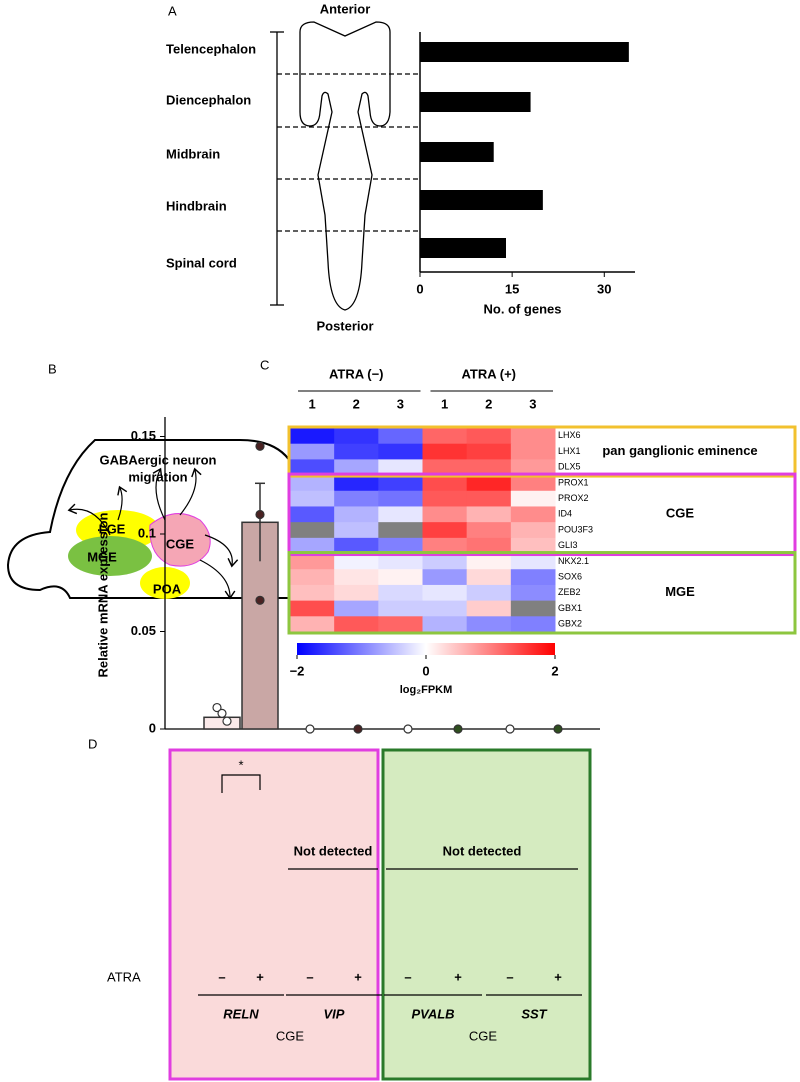  I want to click on group-label: MGE, so click(680, 591).